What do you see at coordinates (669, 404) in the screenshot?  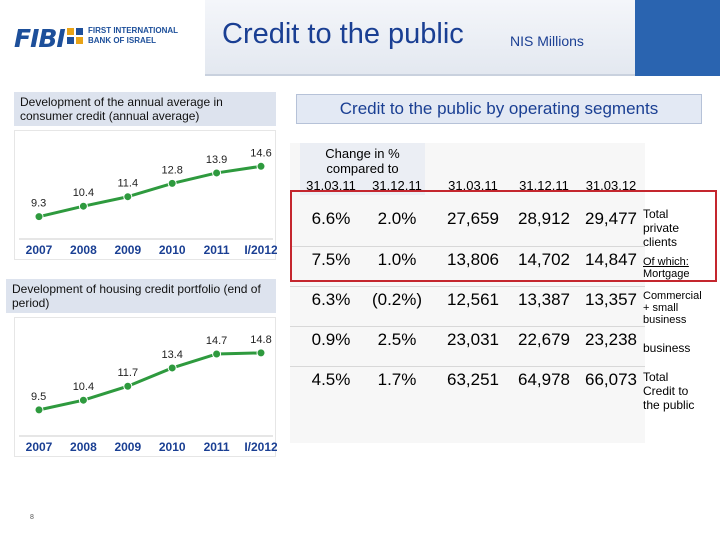 I see `segment-label-line: the public` at bounding box center [669, 404].